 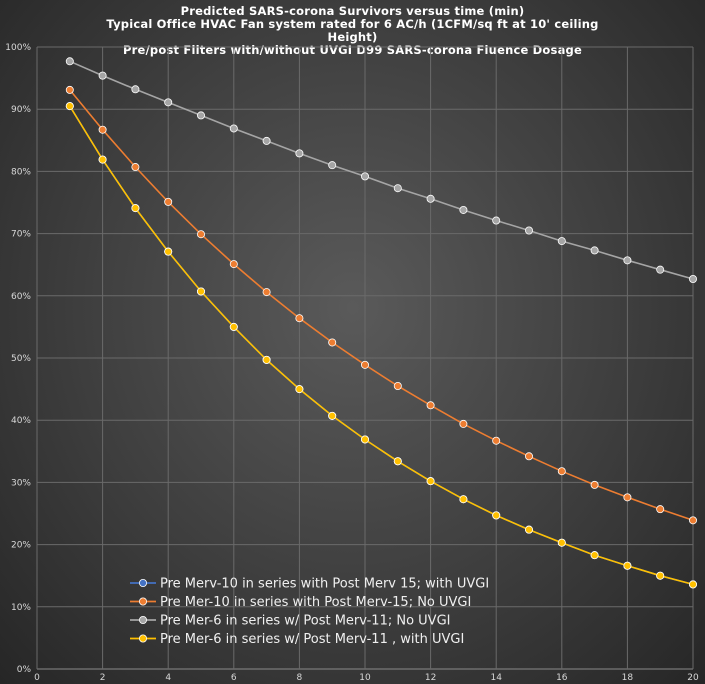 I want to click on x-tick-label: 10, so click(x=365, y=678).